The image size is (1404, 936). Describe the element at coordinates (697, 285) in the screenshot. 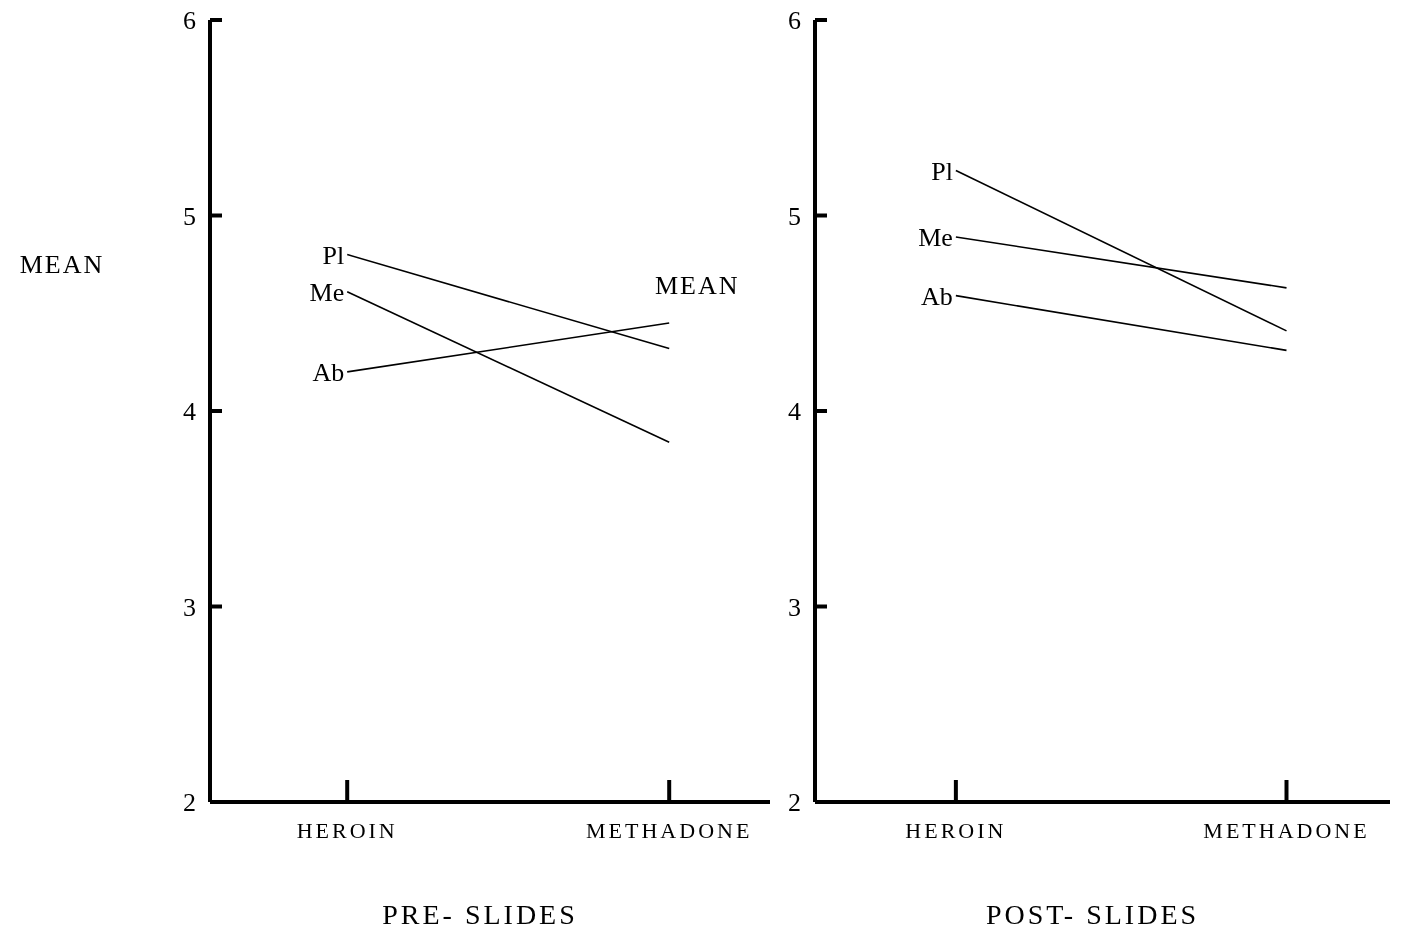

I see `annotation: MEAN` at that location.